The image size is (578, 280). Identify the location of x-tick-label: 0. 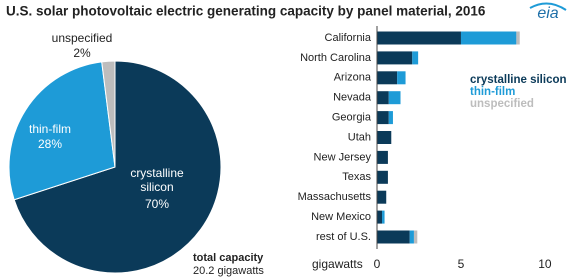
(377, 264).